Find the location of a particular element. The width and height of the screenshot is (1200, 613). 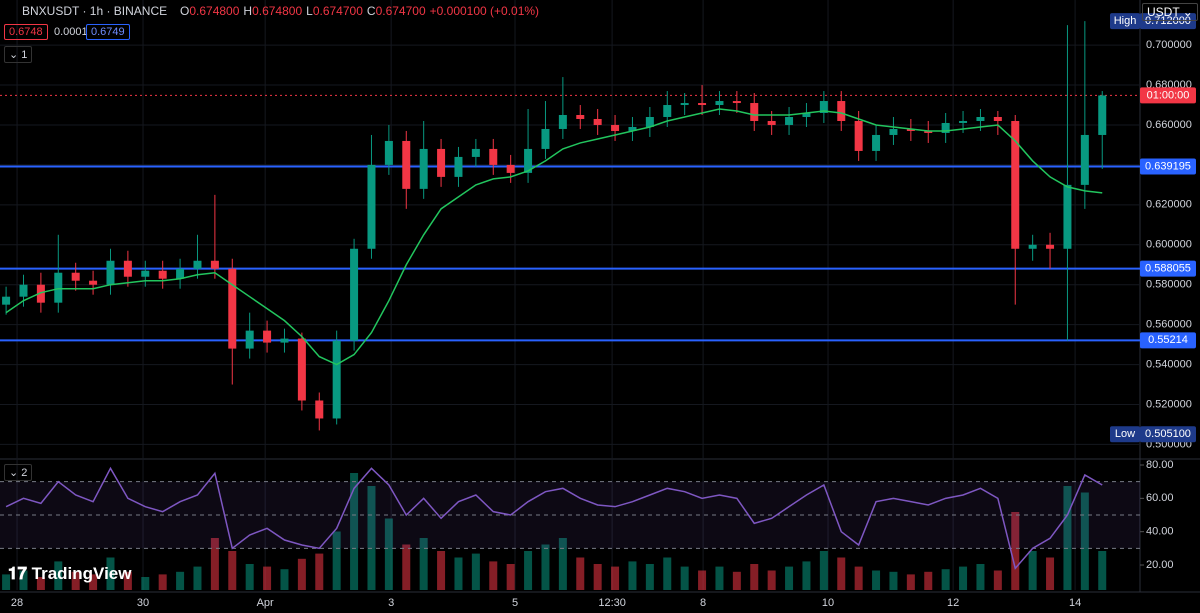

x-tick-label: 10 is located at coordinates (828, 603).